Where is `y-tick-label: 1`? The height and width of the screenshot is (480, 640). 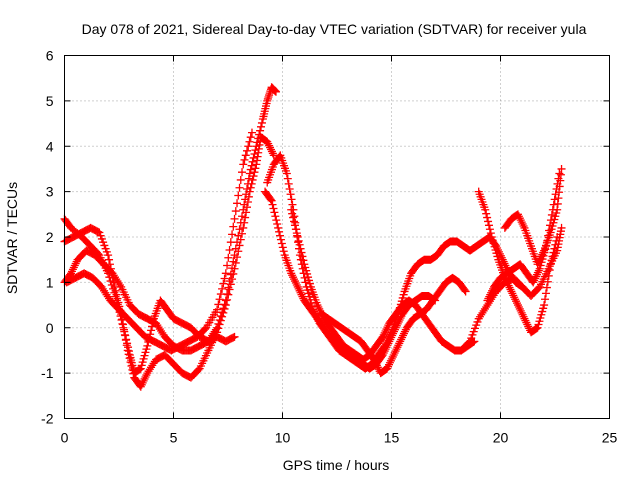 y-tick-label: 1 is located at coordinates (50, 282).